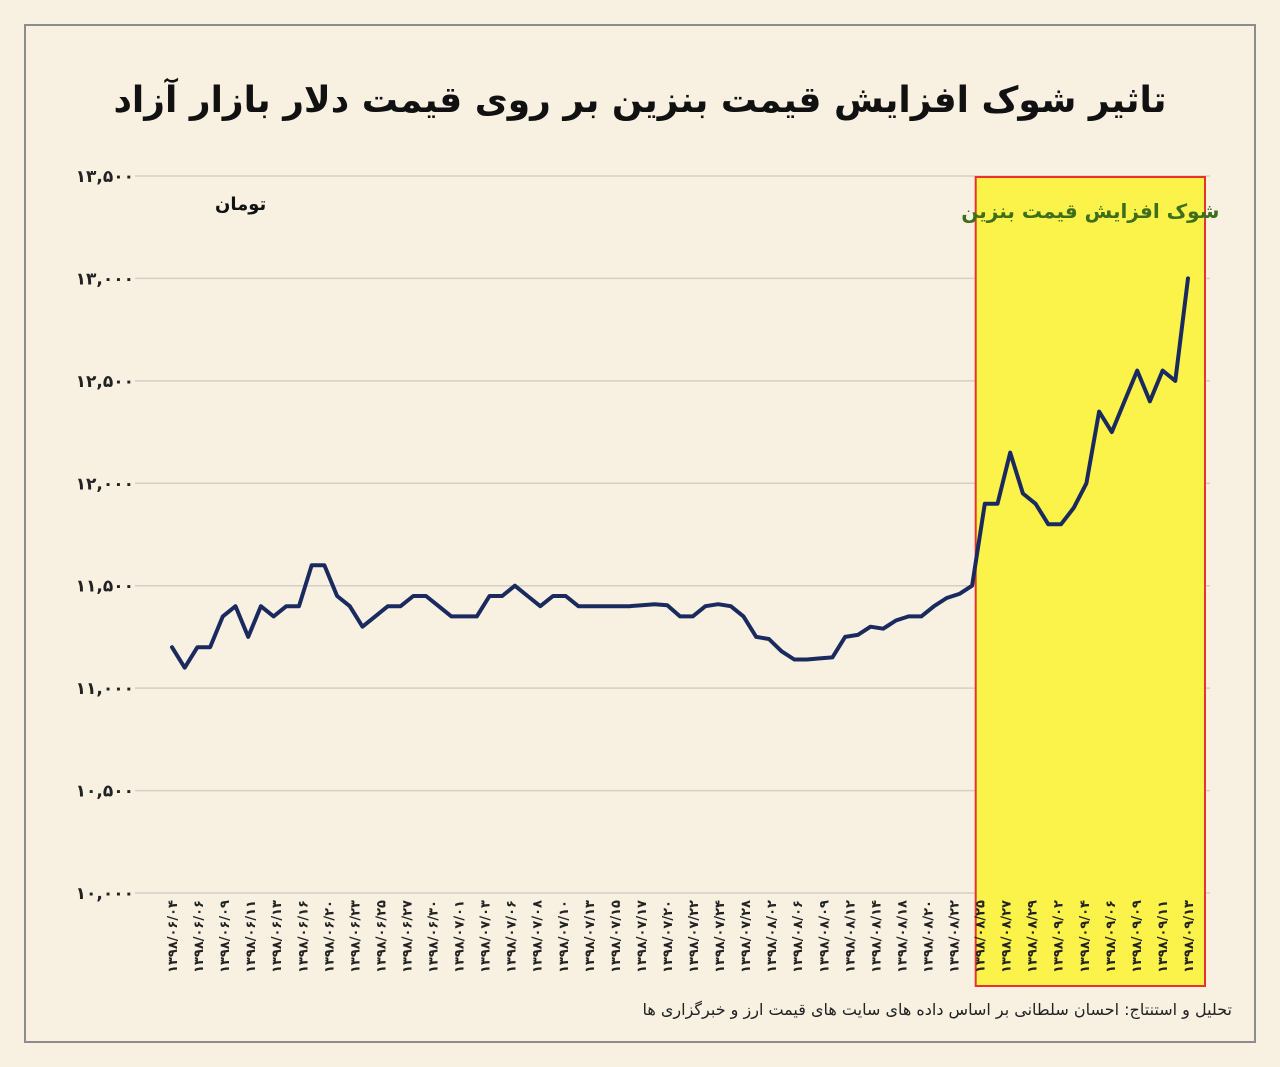 The width and height of the screenshot is (1280, 1067). What do you see at coordinates (173, 936) in the screenshot?
I see `x-tick-label: ۱۳۹۸/۰۶/۰۴` at bounding box center [173, 936].